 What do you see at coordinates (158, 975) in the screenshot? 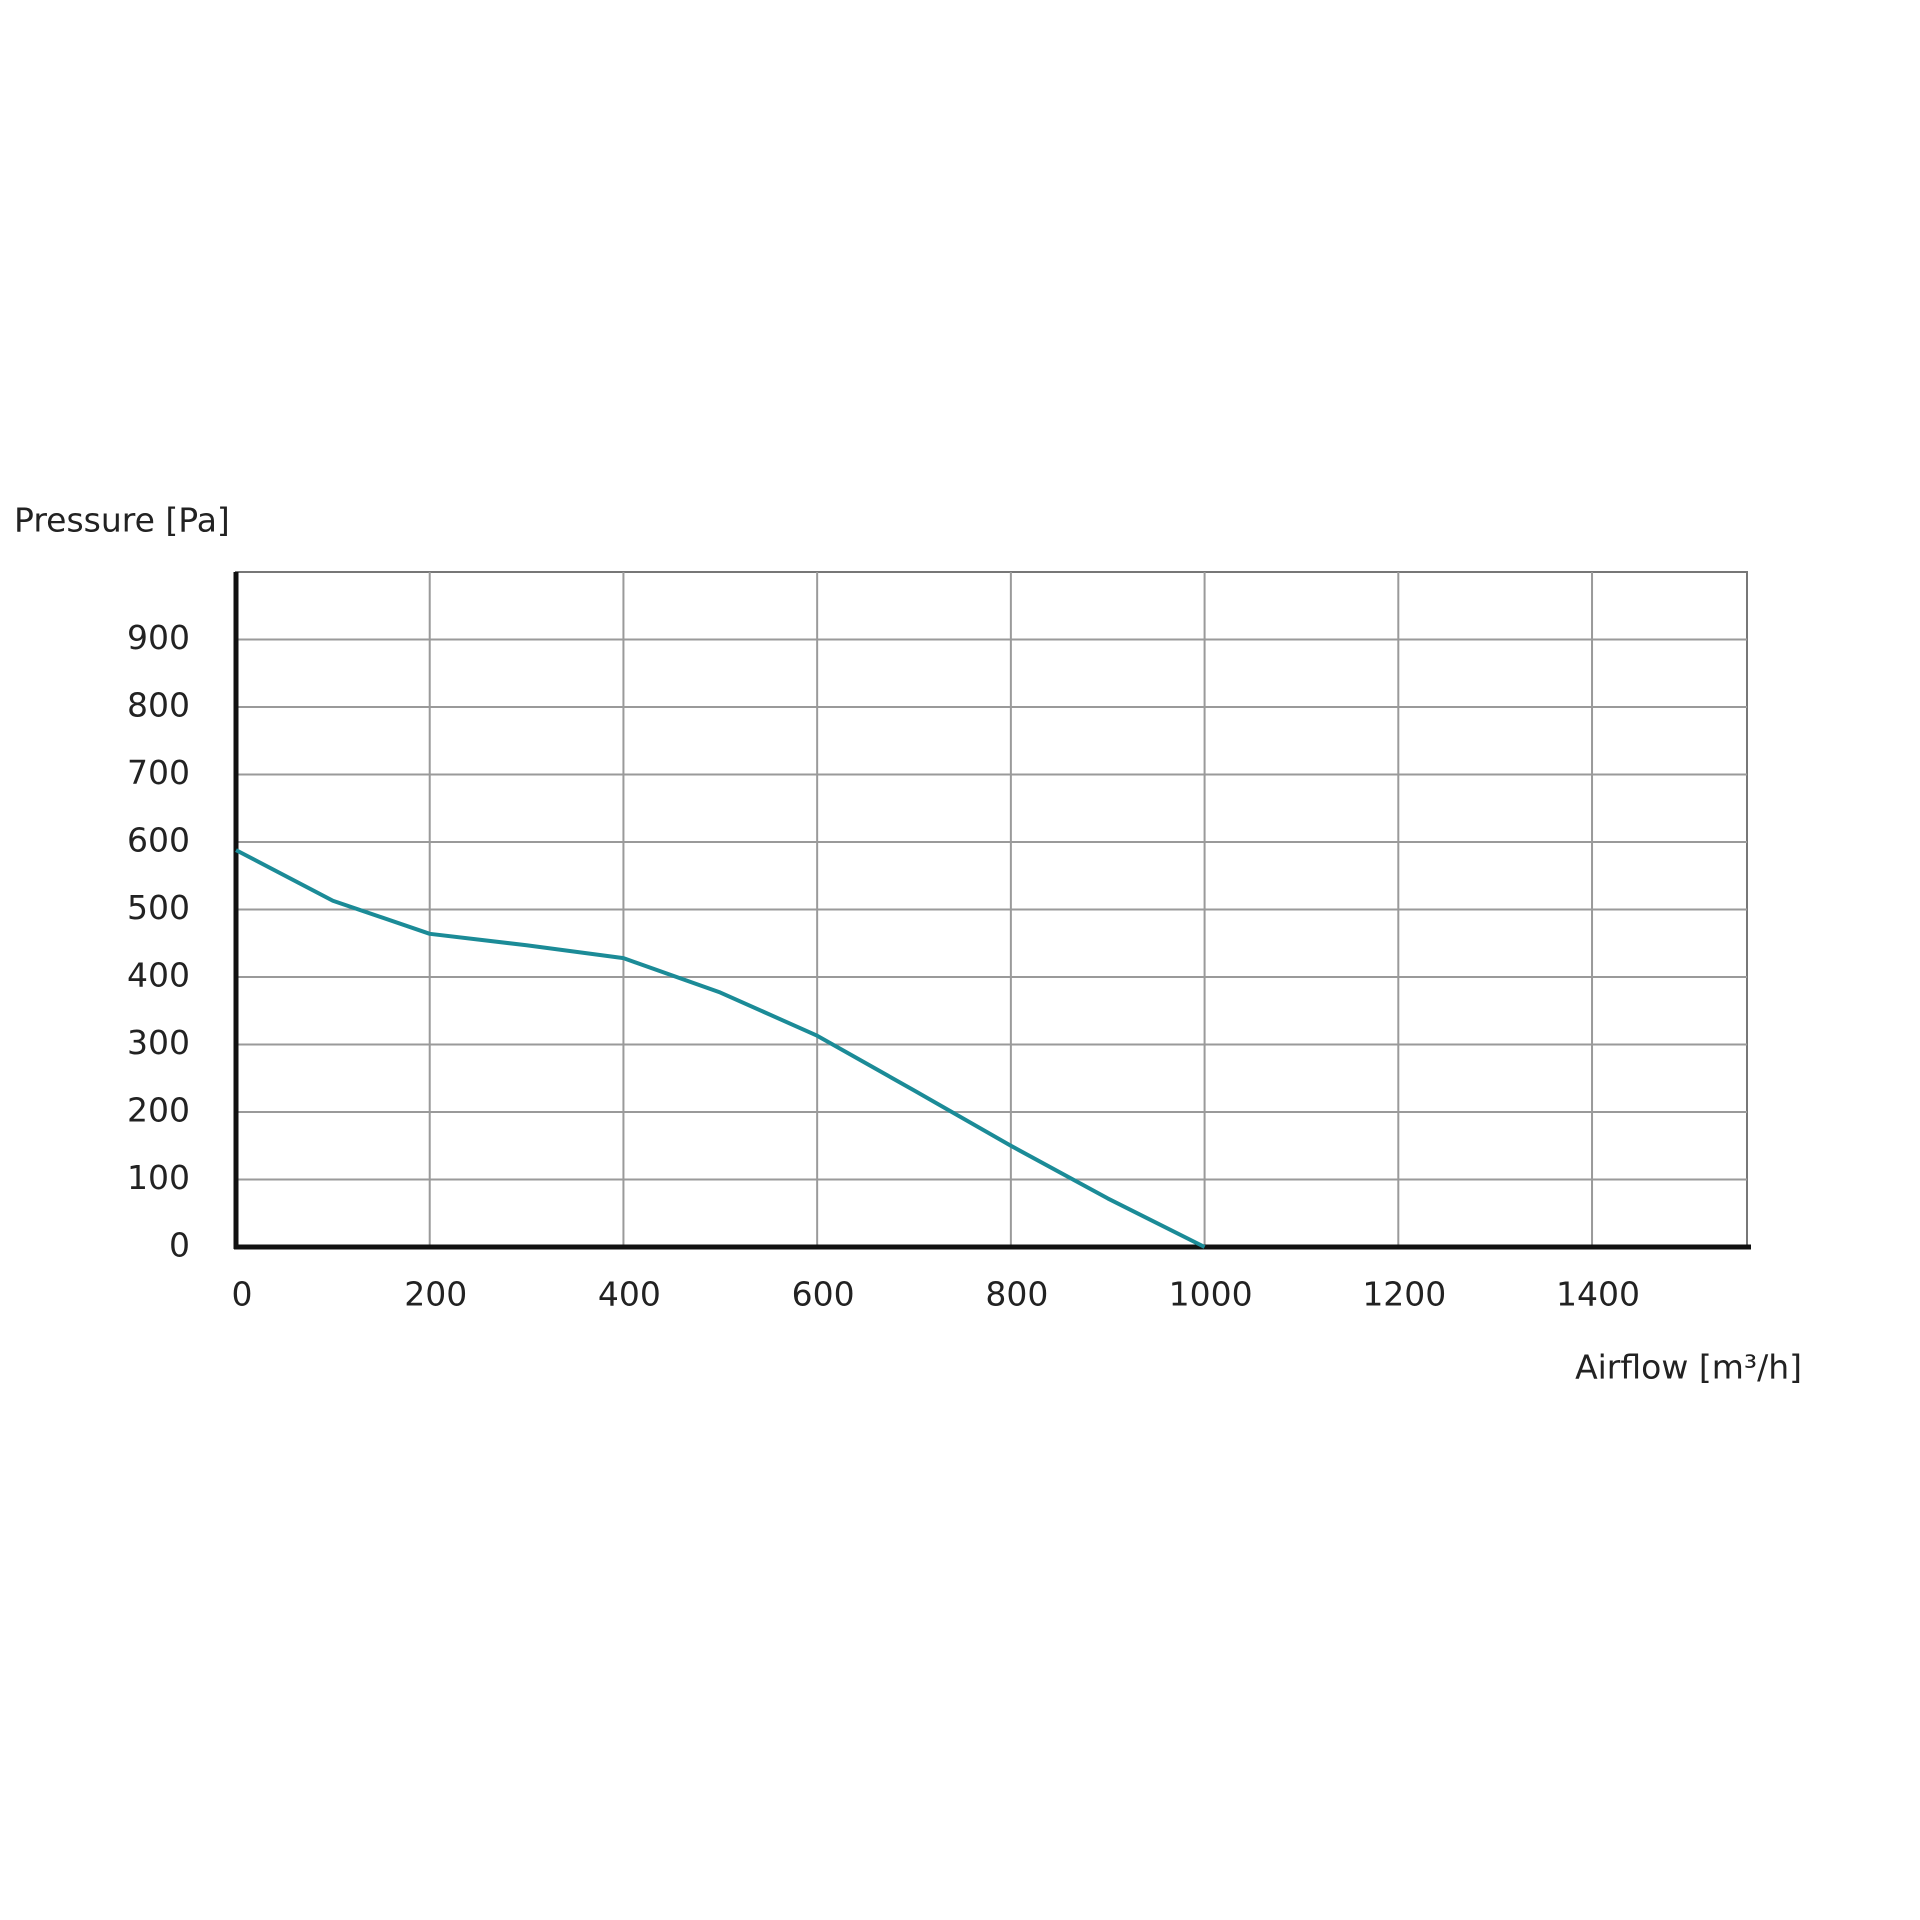
I see `y-tick-label: 400` at bounding box center [158, 975].